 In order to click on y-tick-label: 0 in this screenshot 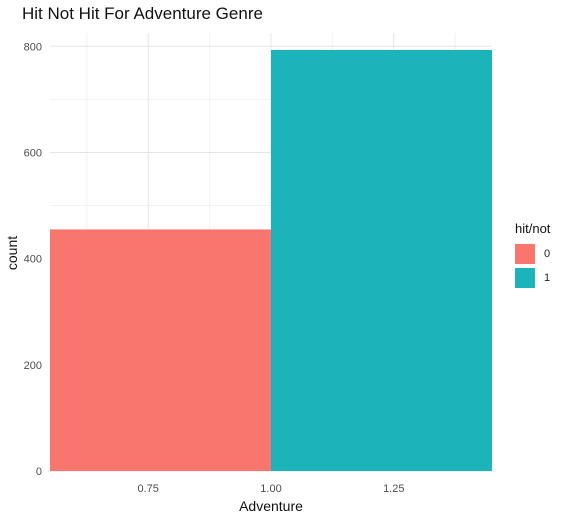, I will do `click(39, 472)`.